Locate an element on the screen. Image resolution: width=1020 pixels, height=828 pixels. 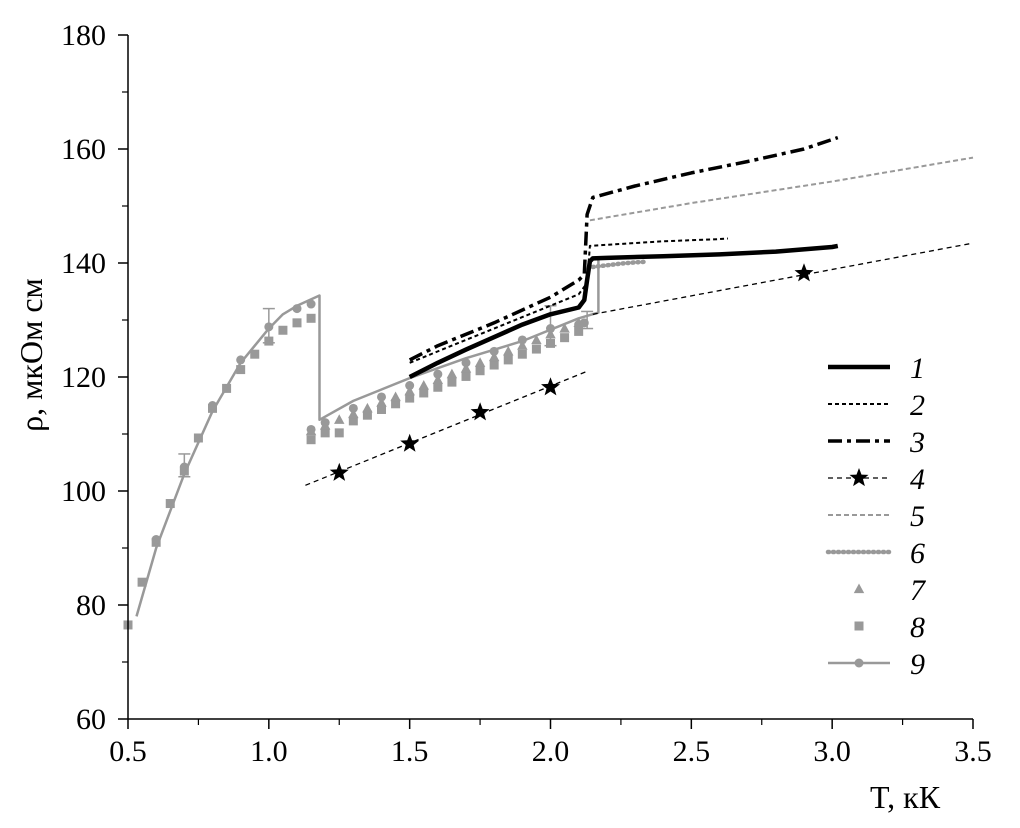
x-tick-label: 1.5 is located at coordinates (410, 751).